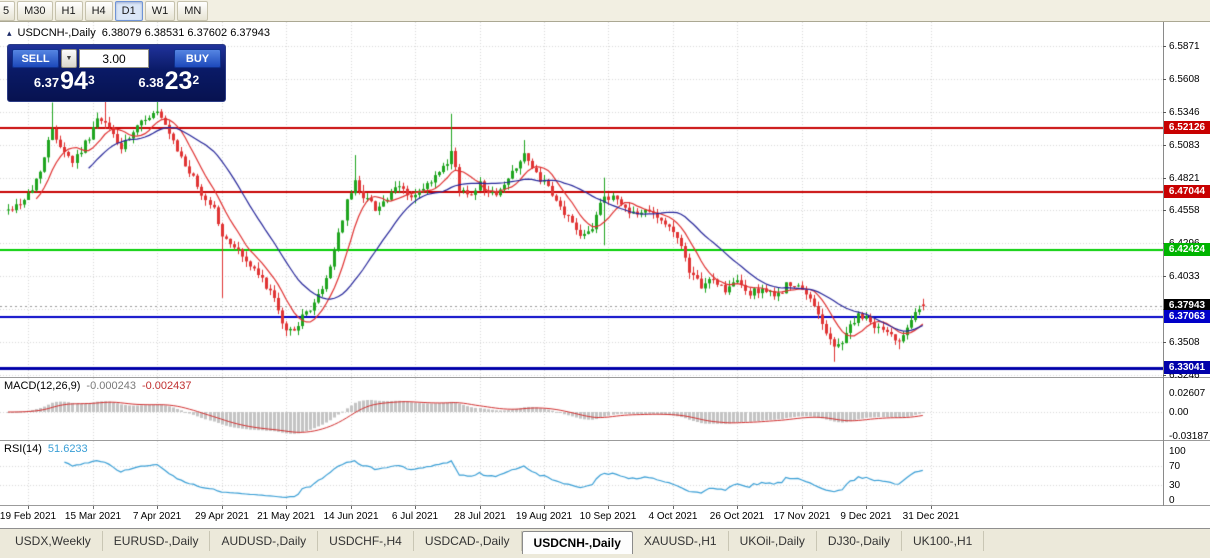 Image resolution: width=1210 pixels, height=558 pixels. I want to click on sell-button: SELL, so click(35, 58).